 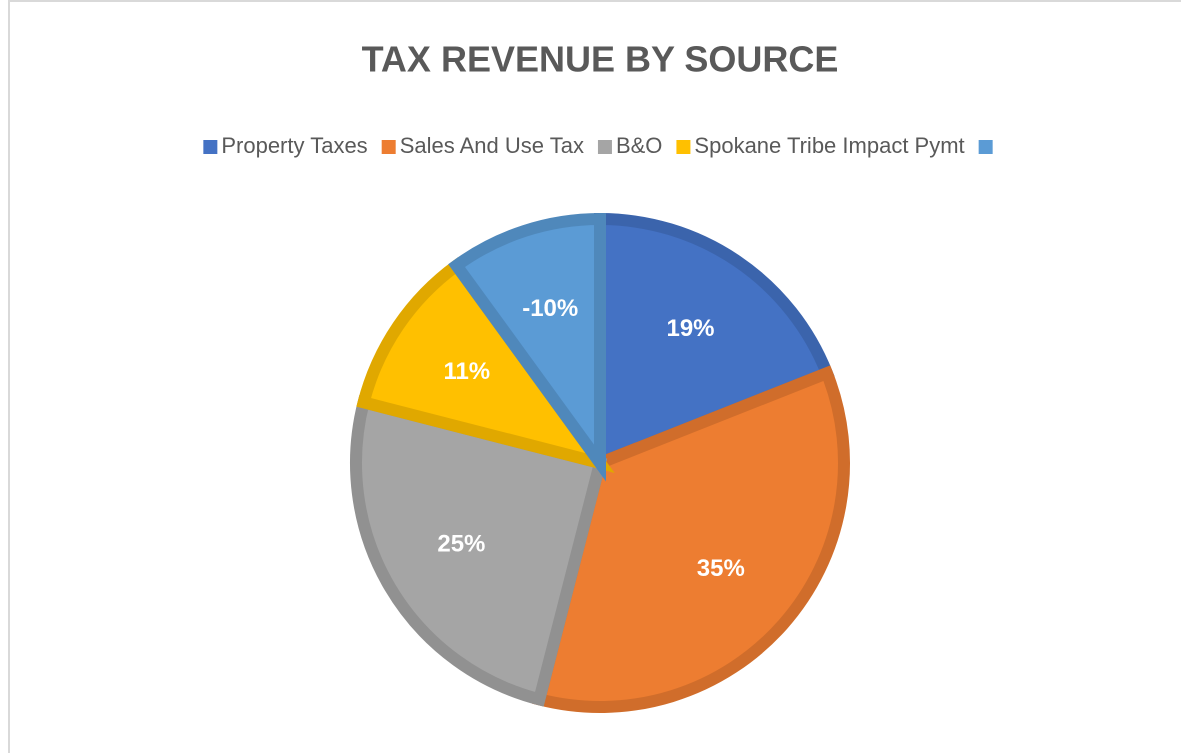 What do you see at coordinates (639, 145) in the screenshot?
I see `legend-label: B&O` at bounding box center [639, 145].